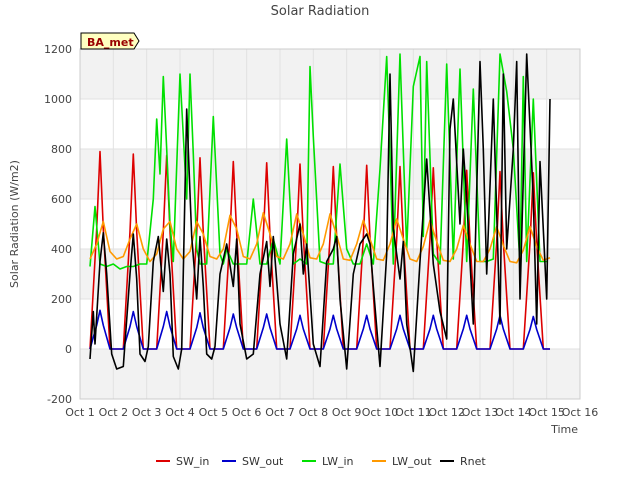 The width and height of the screenshot is (640, 480). Describe the element at coordinates (61, 249) in the screenshot. I see `y-tick-label: 400` at that location.